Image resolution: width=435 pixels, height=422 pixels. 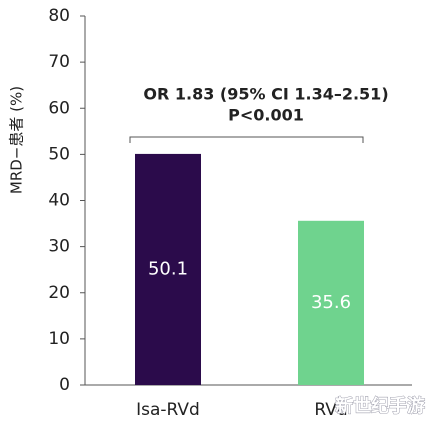 I want to click on data-label: 50.1, so click(x=168, y=268).